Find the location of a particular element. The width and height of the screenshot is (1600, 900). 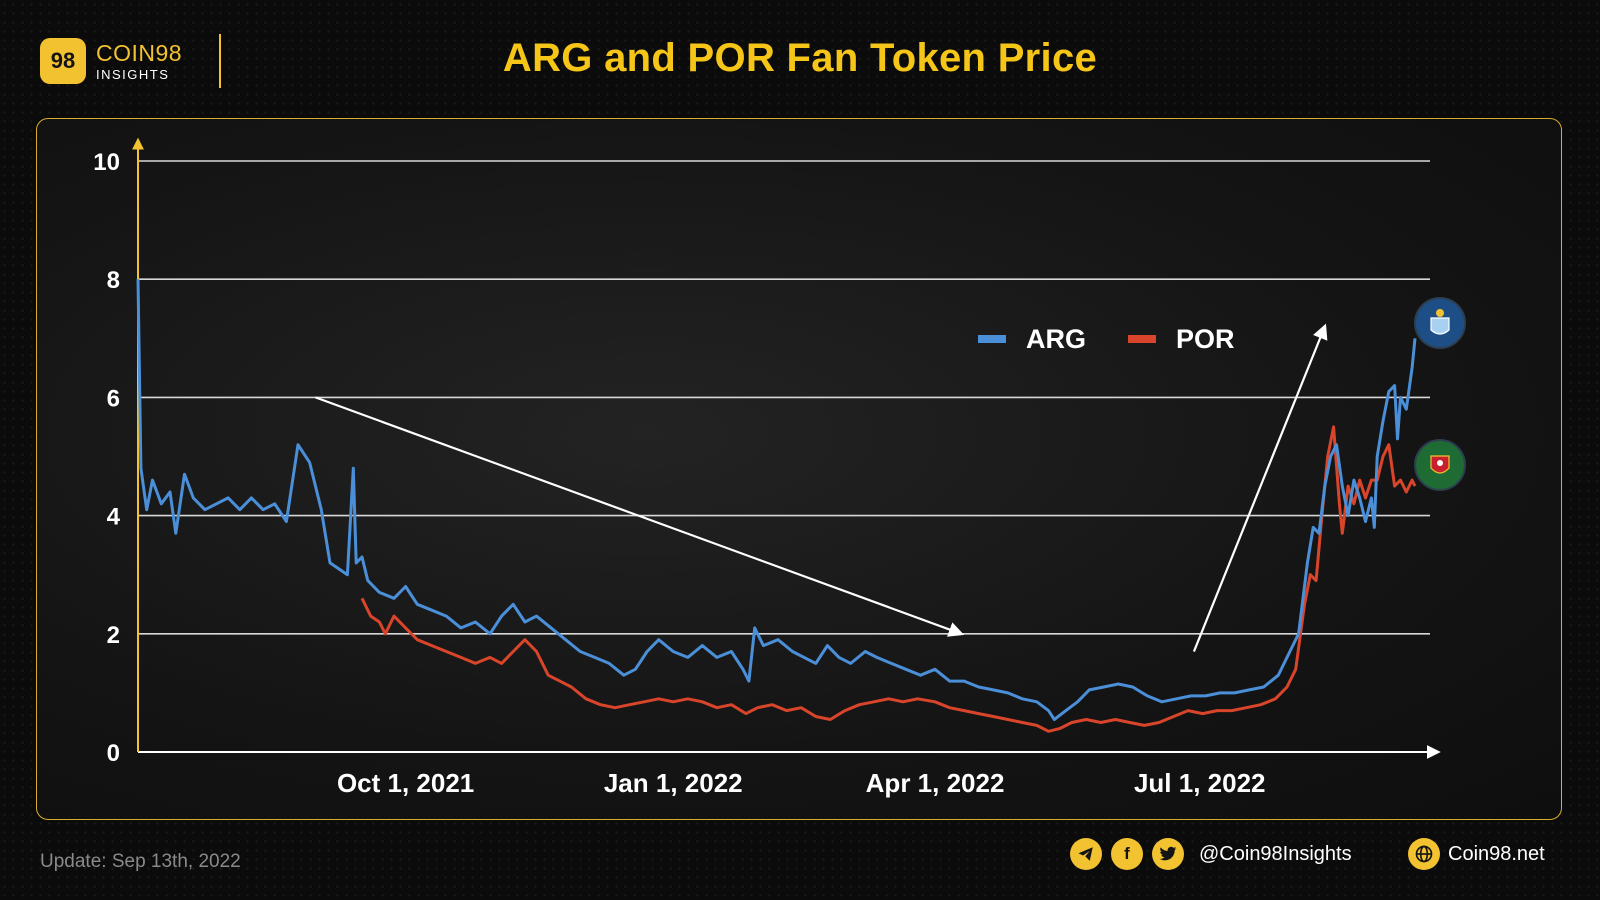

brand-name: COIN98 is located at coordinates (139, 52).